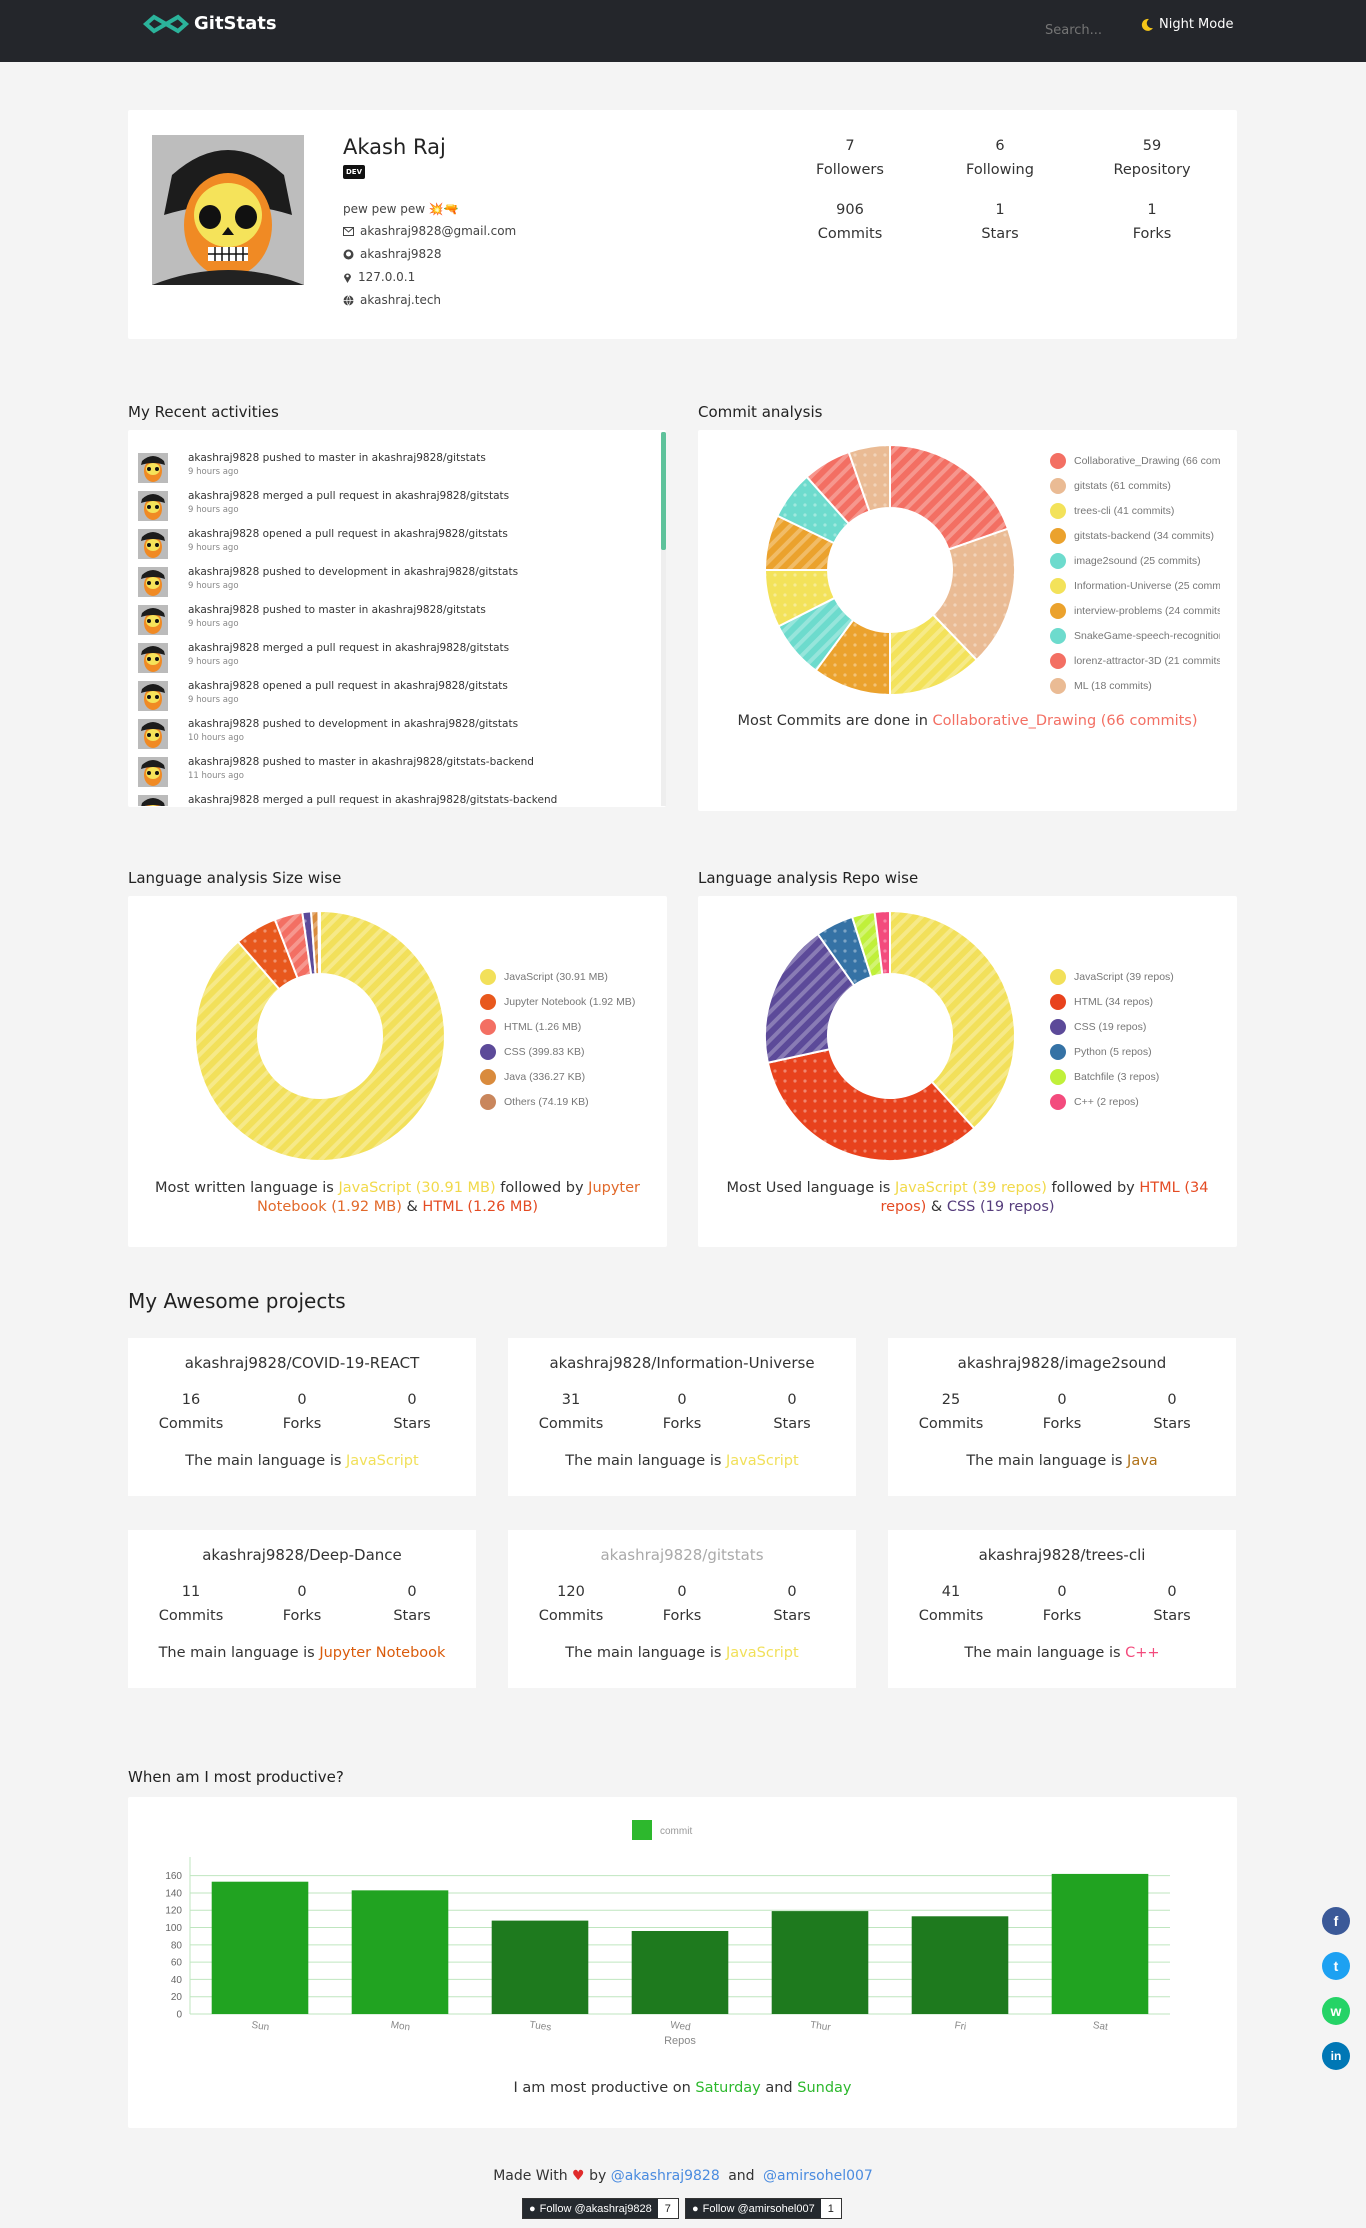  Describe the element at coordinates (682, 1363) in the screenshot. I see `project-name: akashraj9828/Information-Universe` at that location.